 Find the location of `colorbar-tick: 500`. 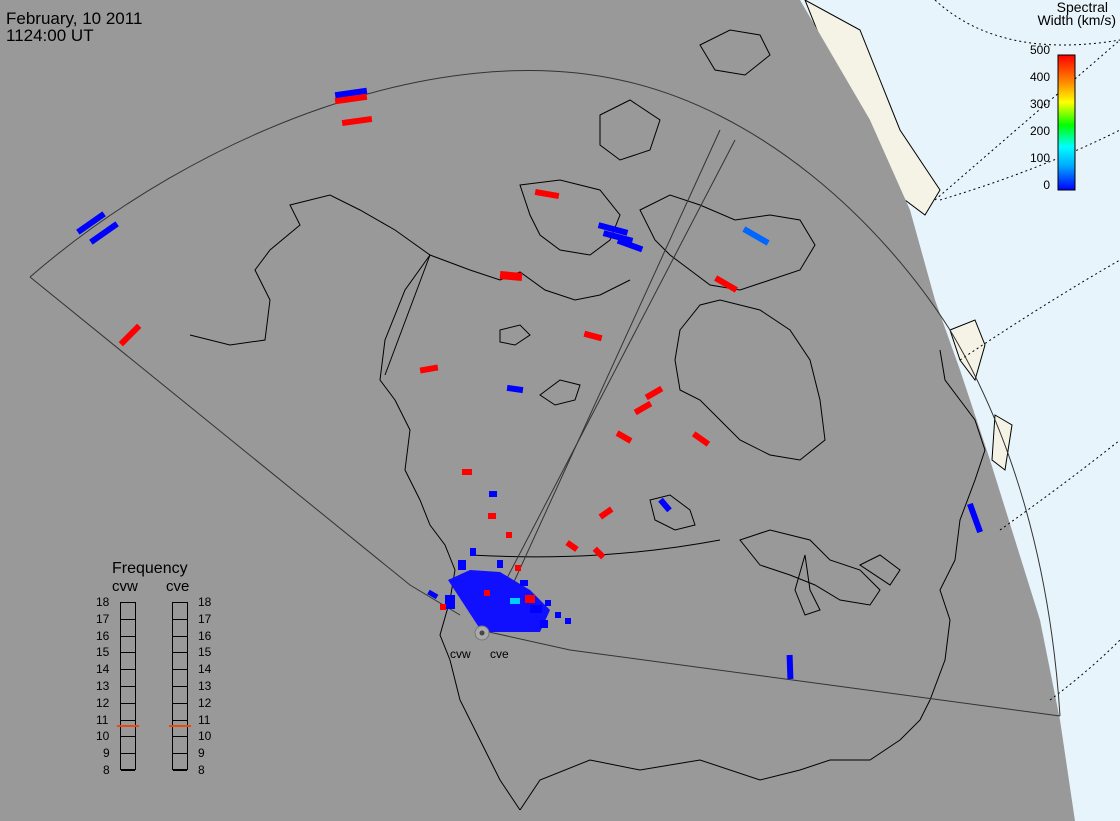

colorbar-tick: 500 is located at coordinates (1039, 50).